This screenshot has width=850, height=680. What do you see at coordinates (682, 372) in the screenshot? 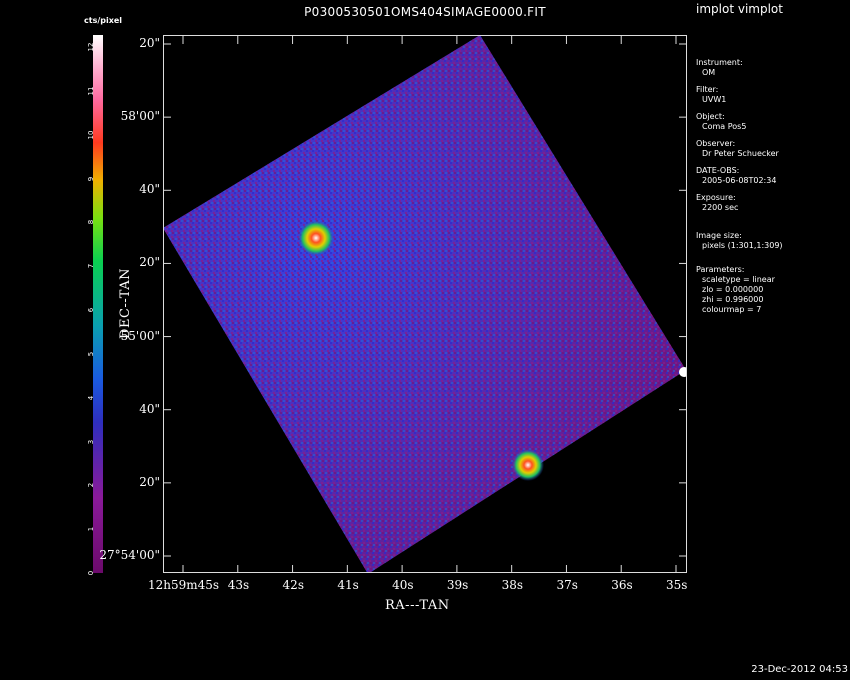
I see `edge-source` at bounding box center [682, 372].